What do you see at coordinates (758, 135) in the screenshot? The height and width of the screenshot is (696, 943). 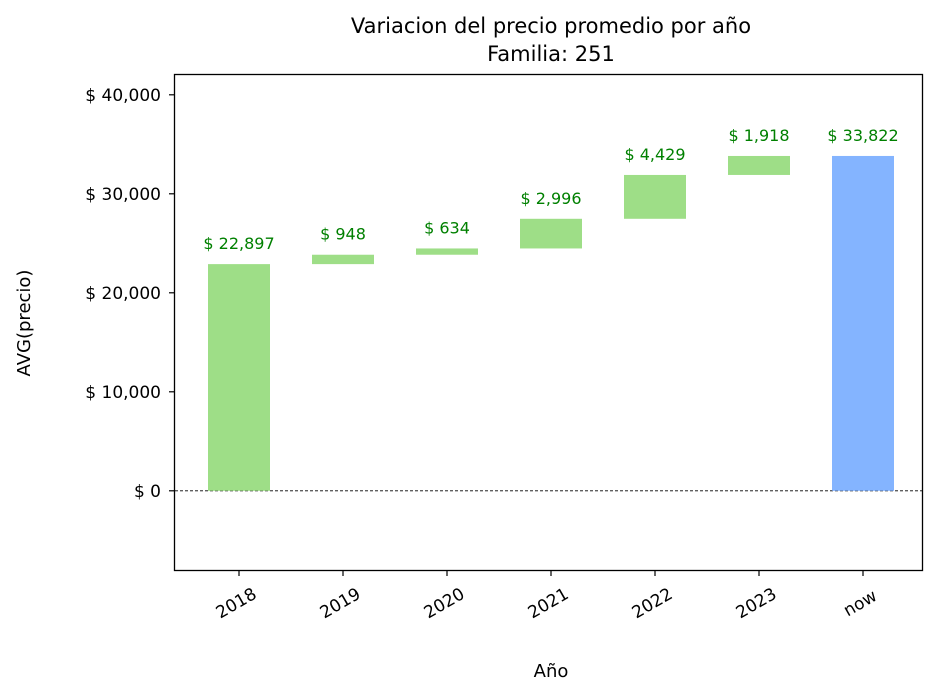 I see `bar-value-label: $ 1,918` at bounding box center [758, 135].